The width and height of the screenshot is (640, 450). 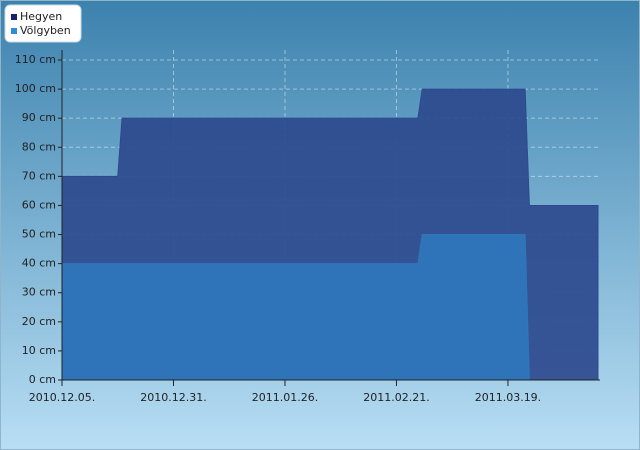 What do you see at coordinates (173, 397) in the screenshot?
I see `x-tick-label: 2010.12.31.` at bounding box center [173, 397].